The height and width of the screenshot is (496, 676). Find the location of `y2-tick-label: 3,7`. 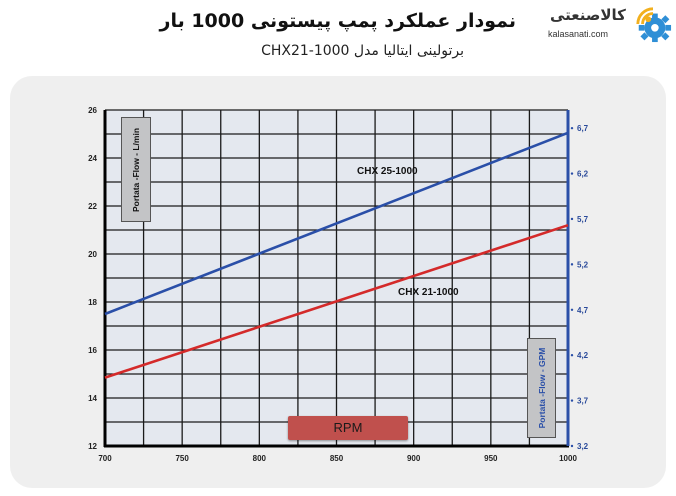

y2-tick-label: 3,7 is located at coordinates (583, 401).